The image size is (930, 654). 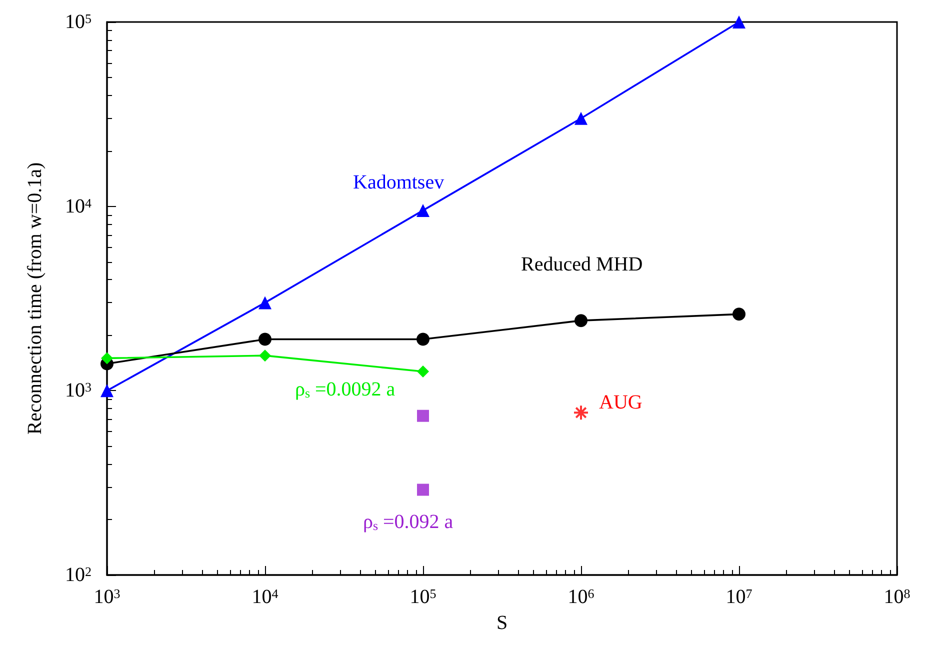 I want to click on series-label: ρs =0.092 a, so click(x=408, y=521).